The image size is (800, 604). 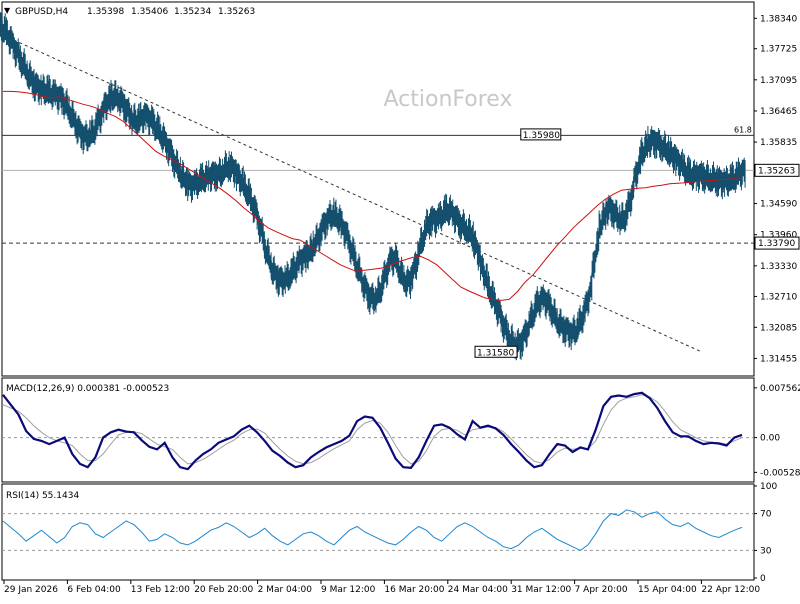 What do you see at coordinates (778, 112) in the screenshot?
I see `price-axis-label: 1.36465` at bounding box center [778, 112].